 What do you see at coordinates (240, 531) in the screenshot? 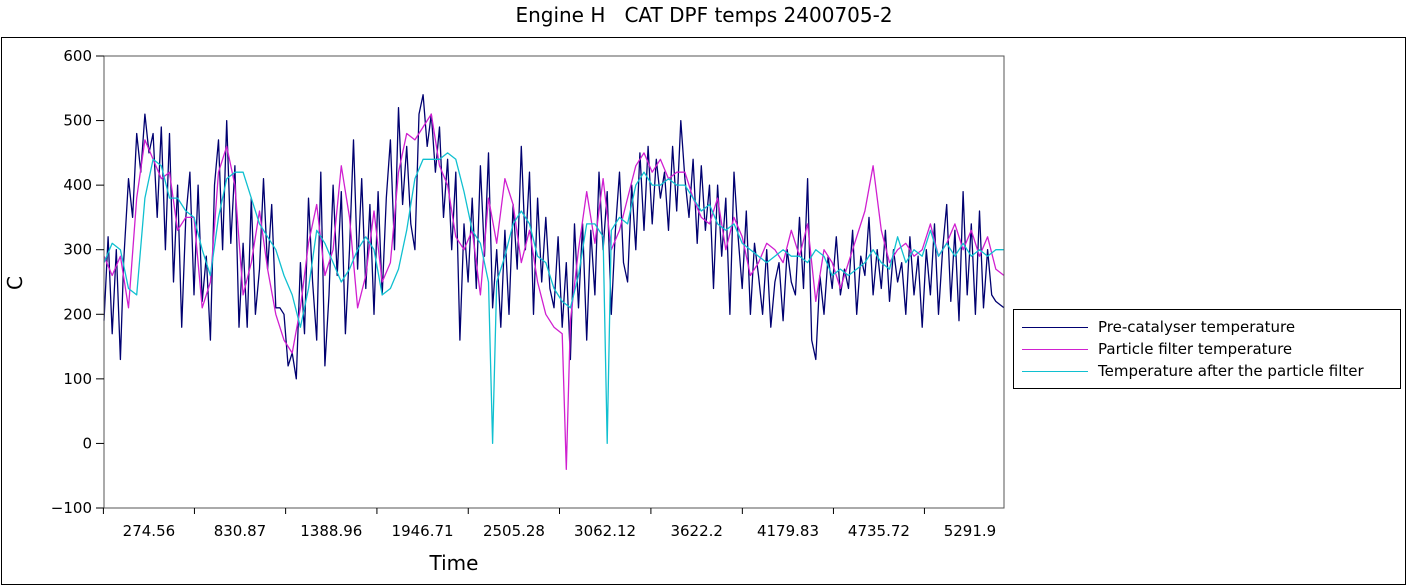
I see `x-tick-label: 830.87` at bounding box center [240, 531].